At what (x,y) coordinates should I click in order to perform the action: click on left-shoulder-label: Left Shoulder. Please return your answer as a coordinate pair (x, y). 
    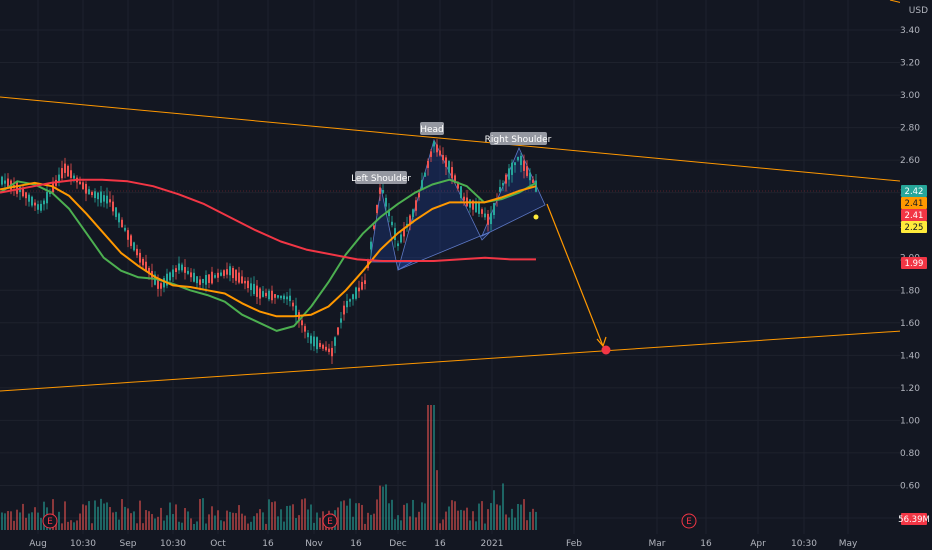
    Looking at the image, I should click on (381, 177).